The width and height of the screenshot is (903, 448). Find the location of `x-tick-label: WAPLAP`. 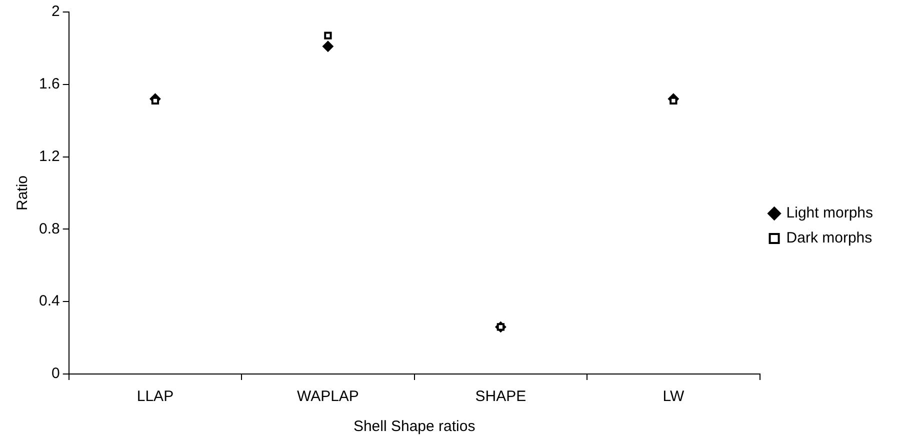

x-tick-label: WAPLAP is located at coordinates (327, 397).